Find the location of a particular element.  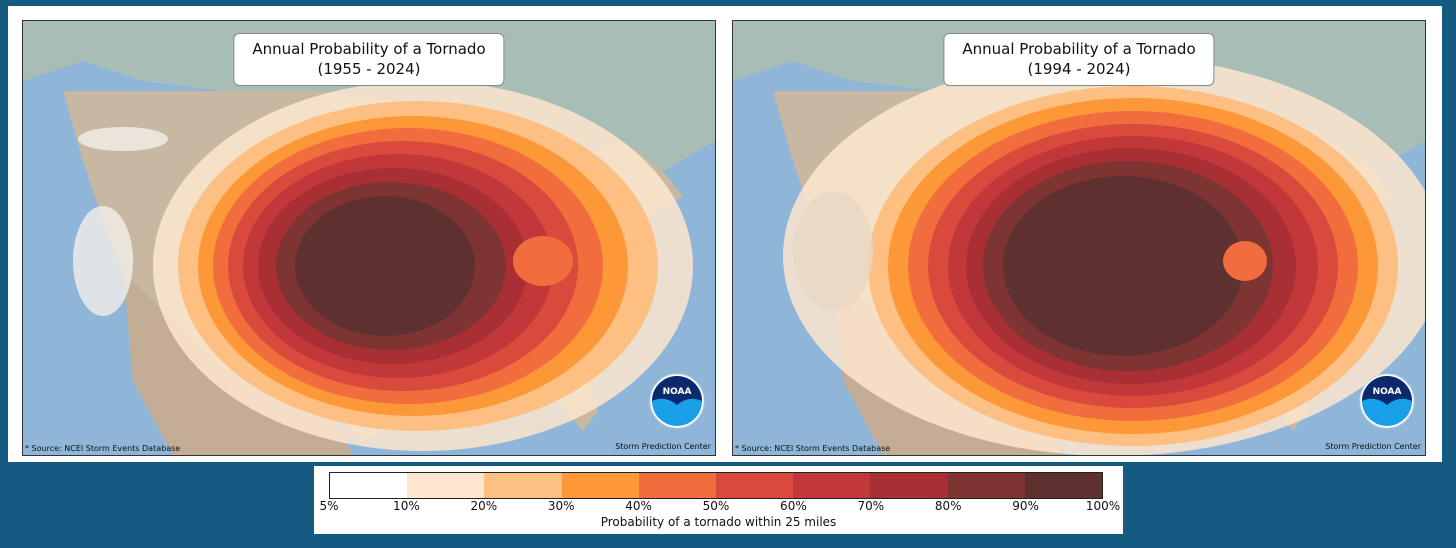

legend-tick-label: 90% is located at coordinates (1025, 506).